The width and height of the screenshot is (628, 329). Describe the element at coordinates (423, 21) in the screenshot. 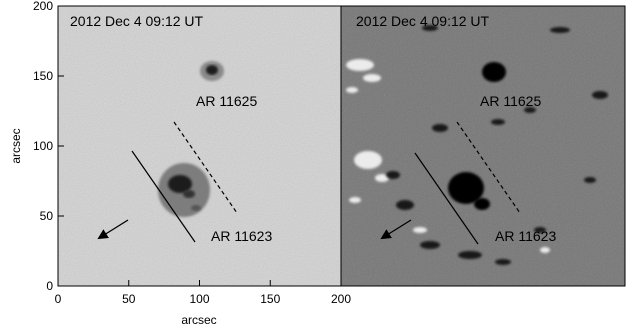

I see `magnetogram-timestamp: 2012 Dec 4 09:12 UT` at that location.